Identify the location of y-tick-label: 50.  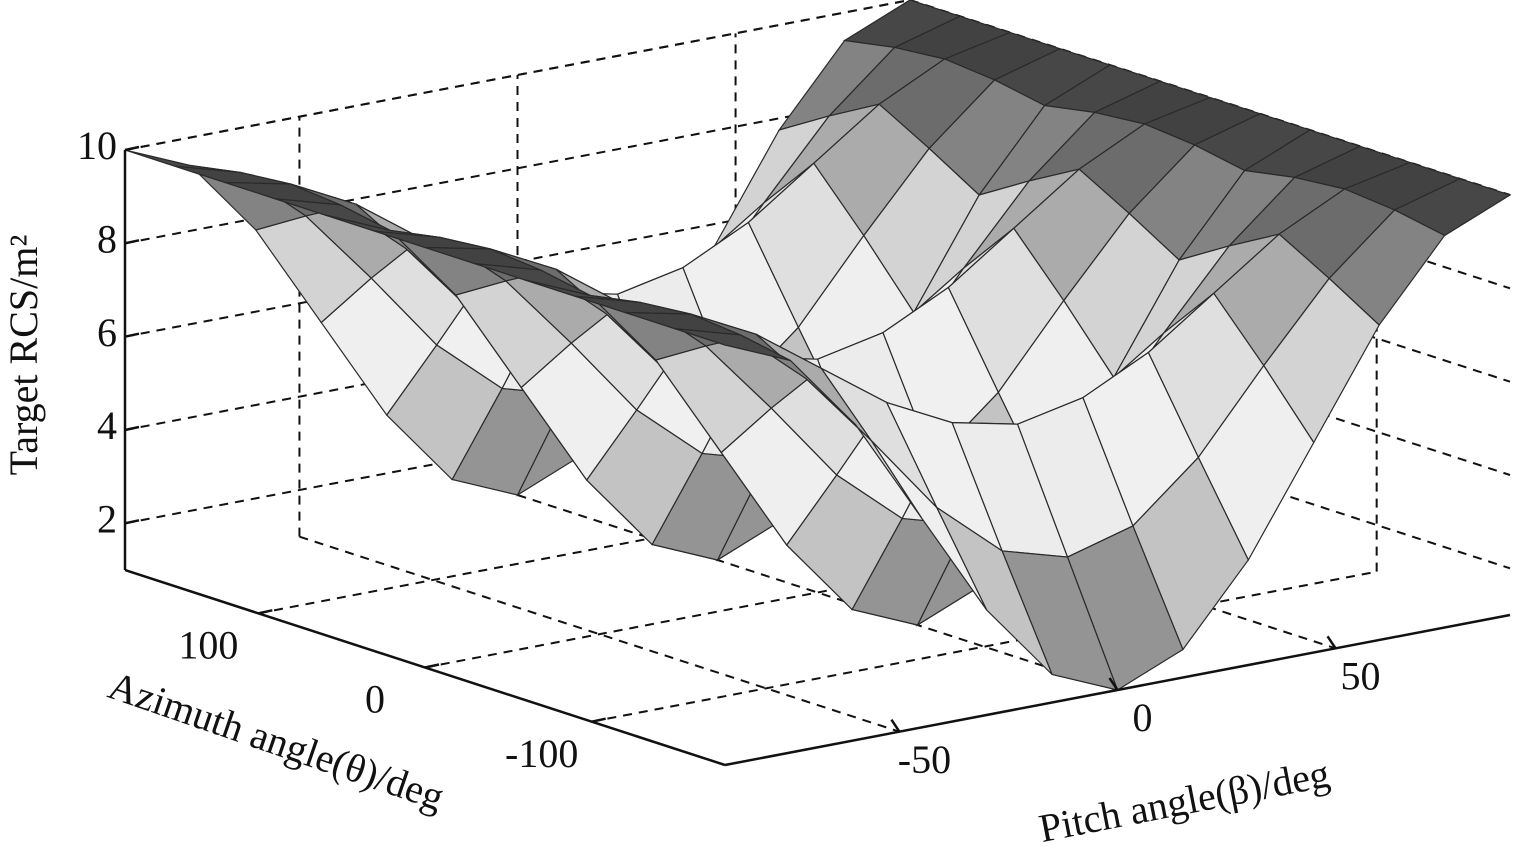
(1361, 676).